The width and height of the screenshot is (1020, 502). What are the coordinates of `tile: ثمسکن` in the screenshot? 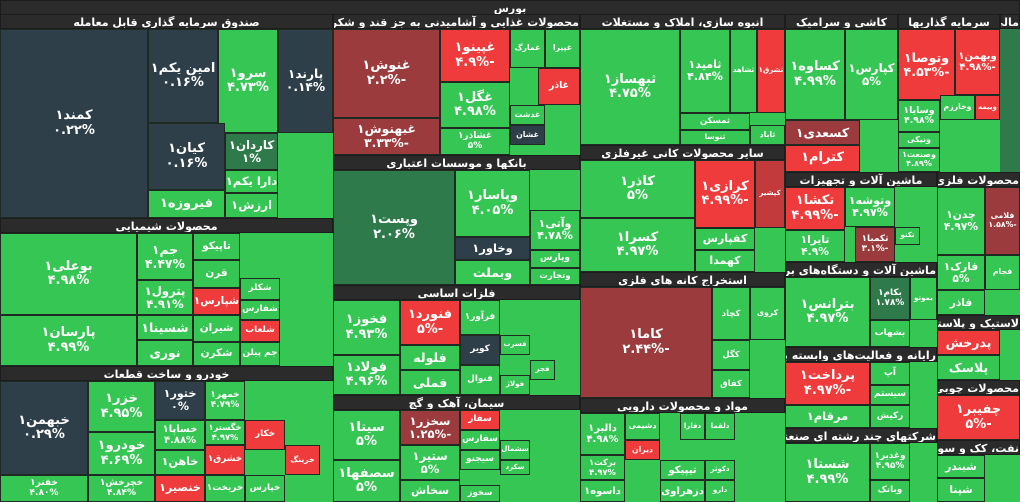 It's located at (715, 121).